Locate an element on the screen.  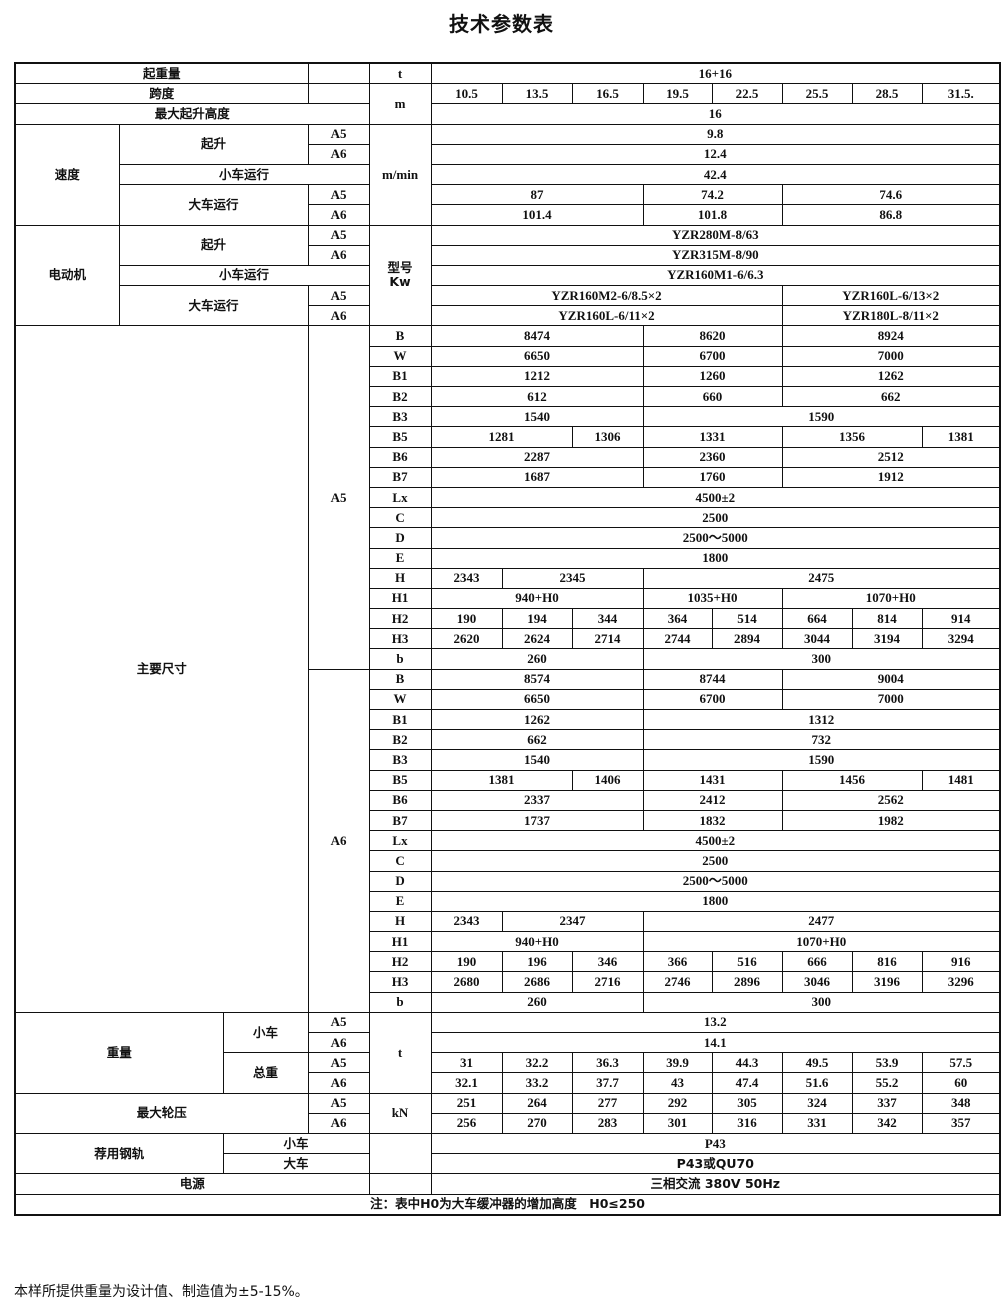
table-cell: 3296 is located at coordinates (961, 982).